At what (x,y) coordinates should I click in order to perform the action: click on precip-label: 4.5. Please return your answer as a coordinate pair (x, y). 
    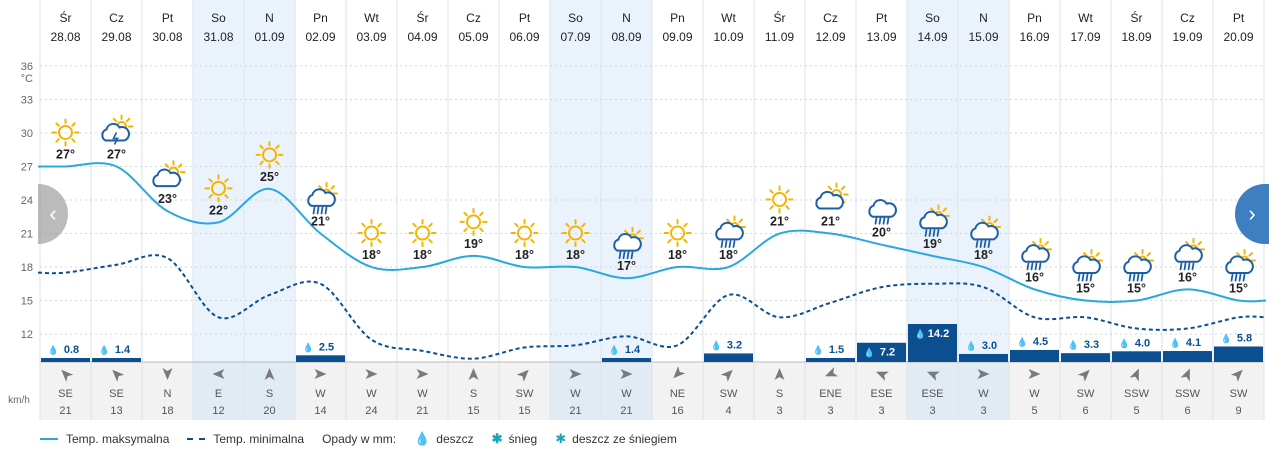
    Looking at the image, I should click on (1040, 342).